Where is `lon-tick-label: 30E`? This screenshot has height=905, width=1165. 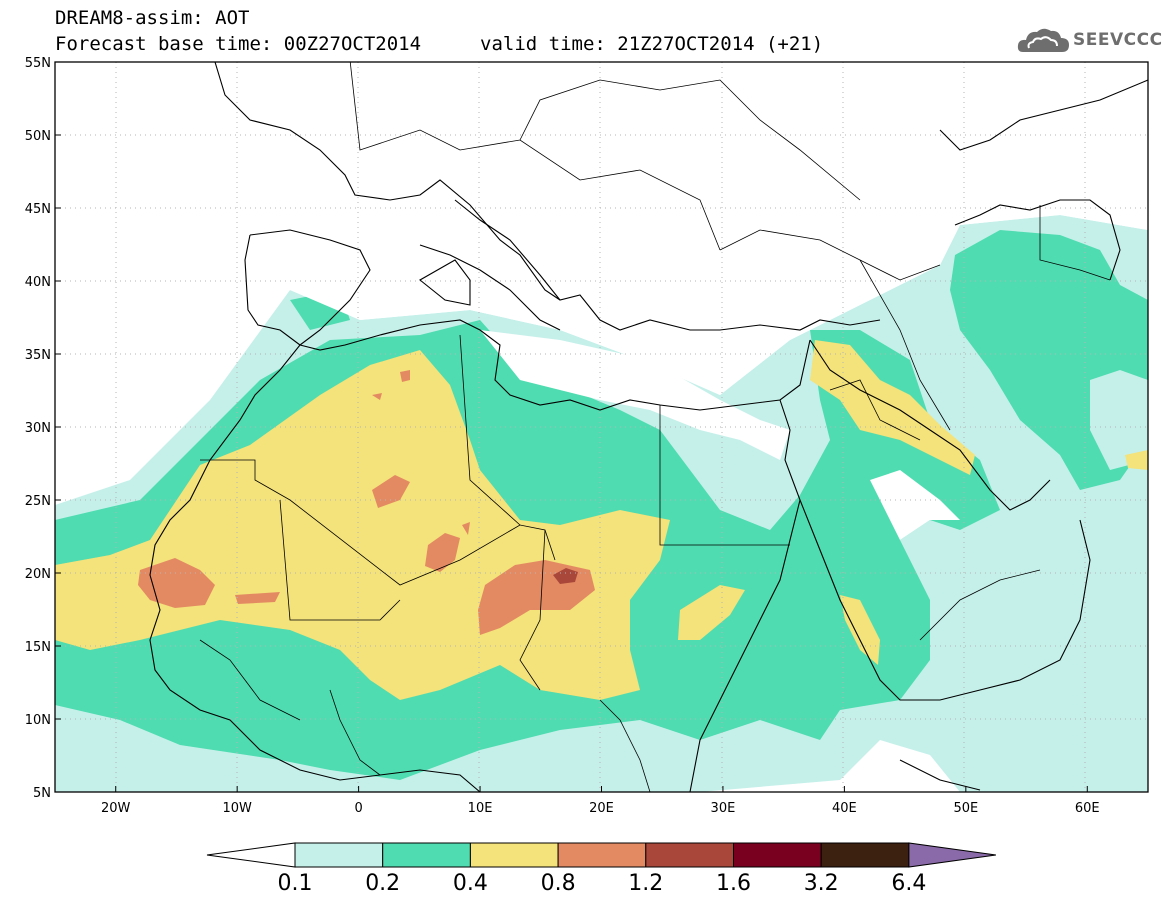 lon-tick-label: 30E is located at coordinates (723, 808).